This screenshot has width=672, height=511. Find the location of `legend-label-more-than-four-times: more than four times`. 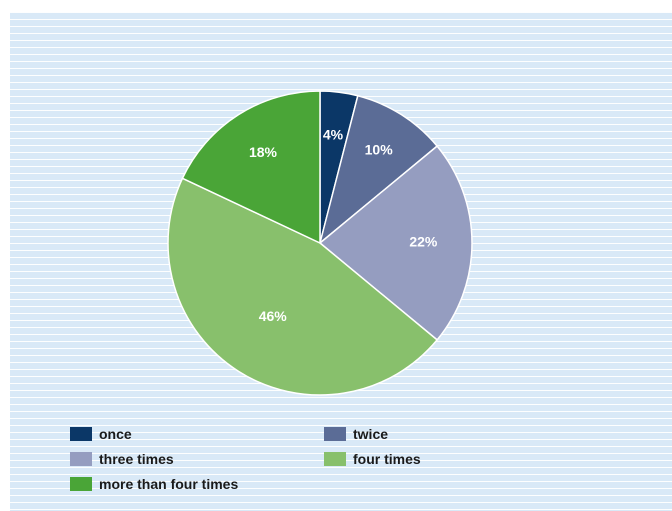

legend-label-more-than-four-times: more than four times is located at coordinates (169, 484).